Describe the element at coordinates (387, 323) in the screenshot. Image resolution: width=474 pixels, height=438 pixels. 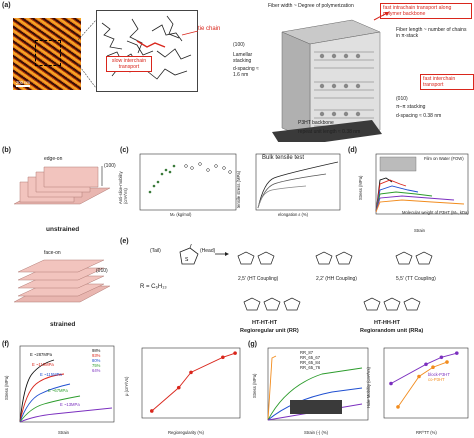
I see `rra-name: HT-HH-HT` at that location.